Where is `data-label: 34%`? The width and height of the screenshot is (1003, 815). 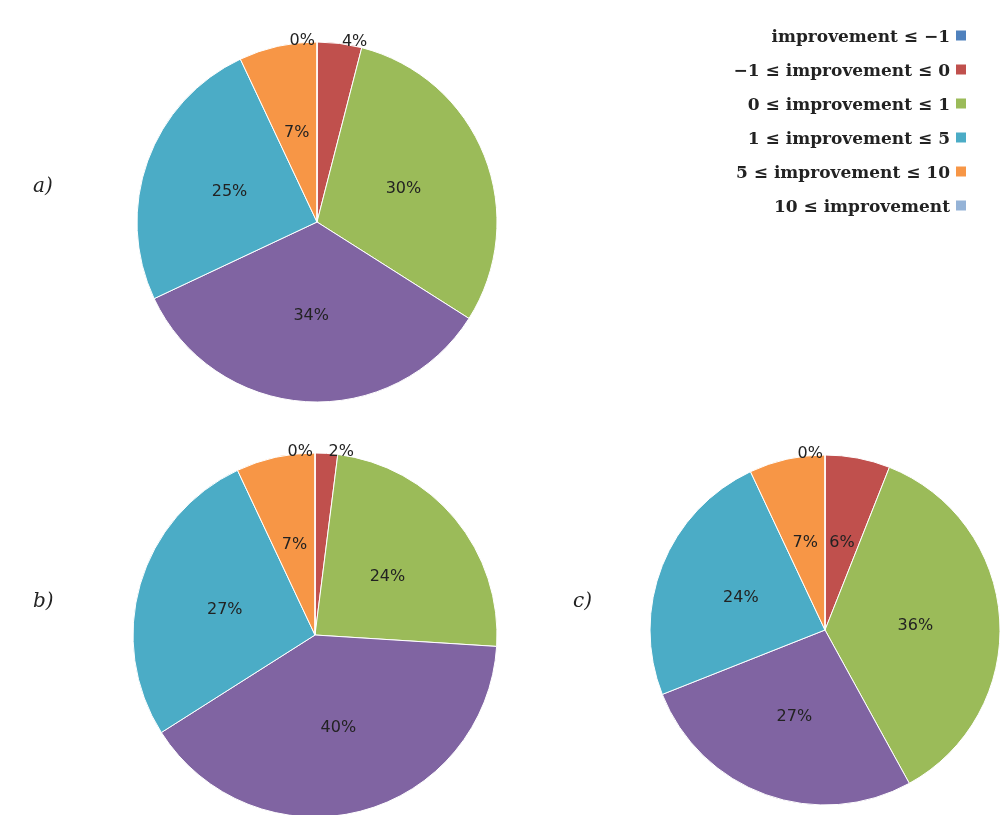 data-label: 34% is located at coordinates (311, 315).